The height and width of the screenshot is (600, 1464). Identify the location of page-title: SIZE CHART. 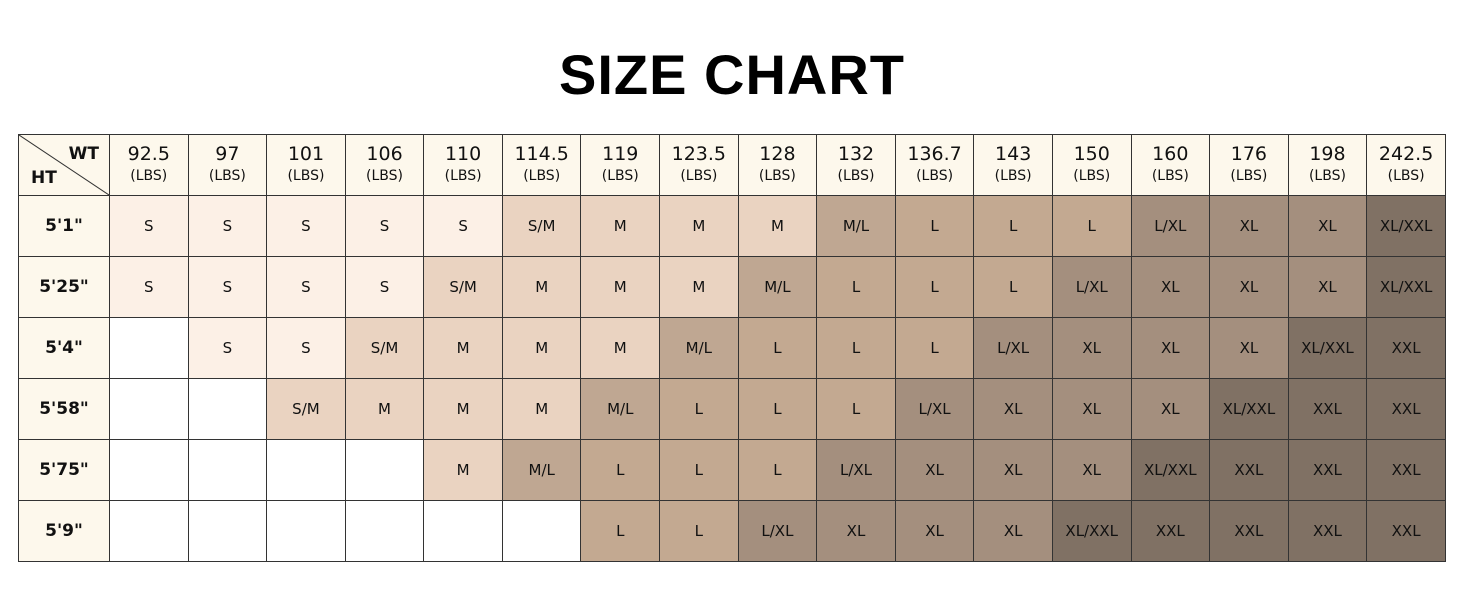
(732, 74).